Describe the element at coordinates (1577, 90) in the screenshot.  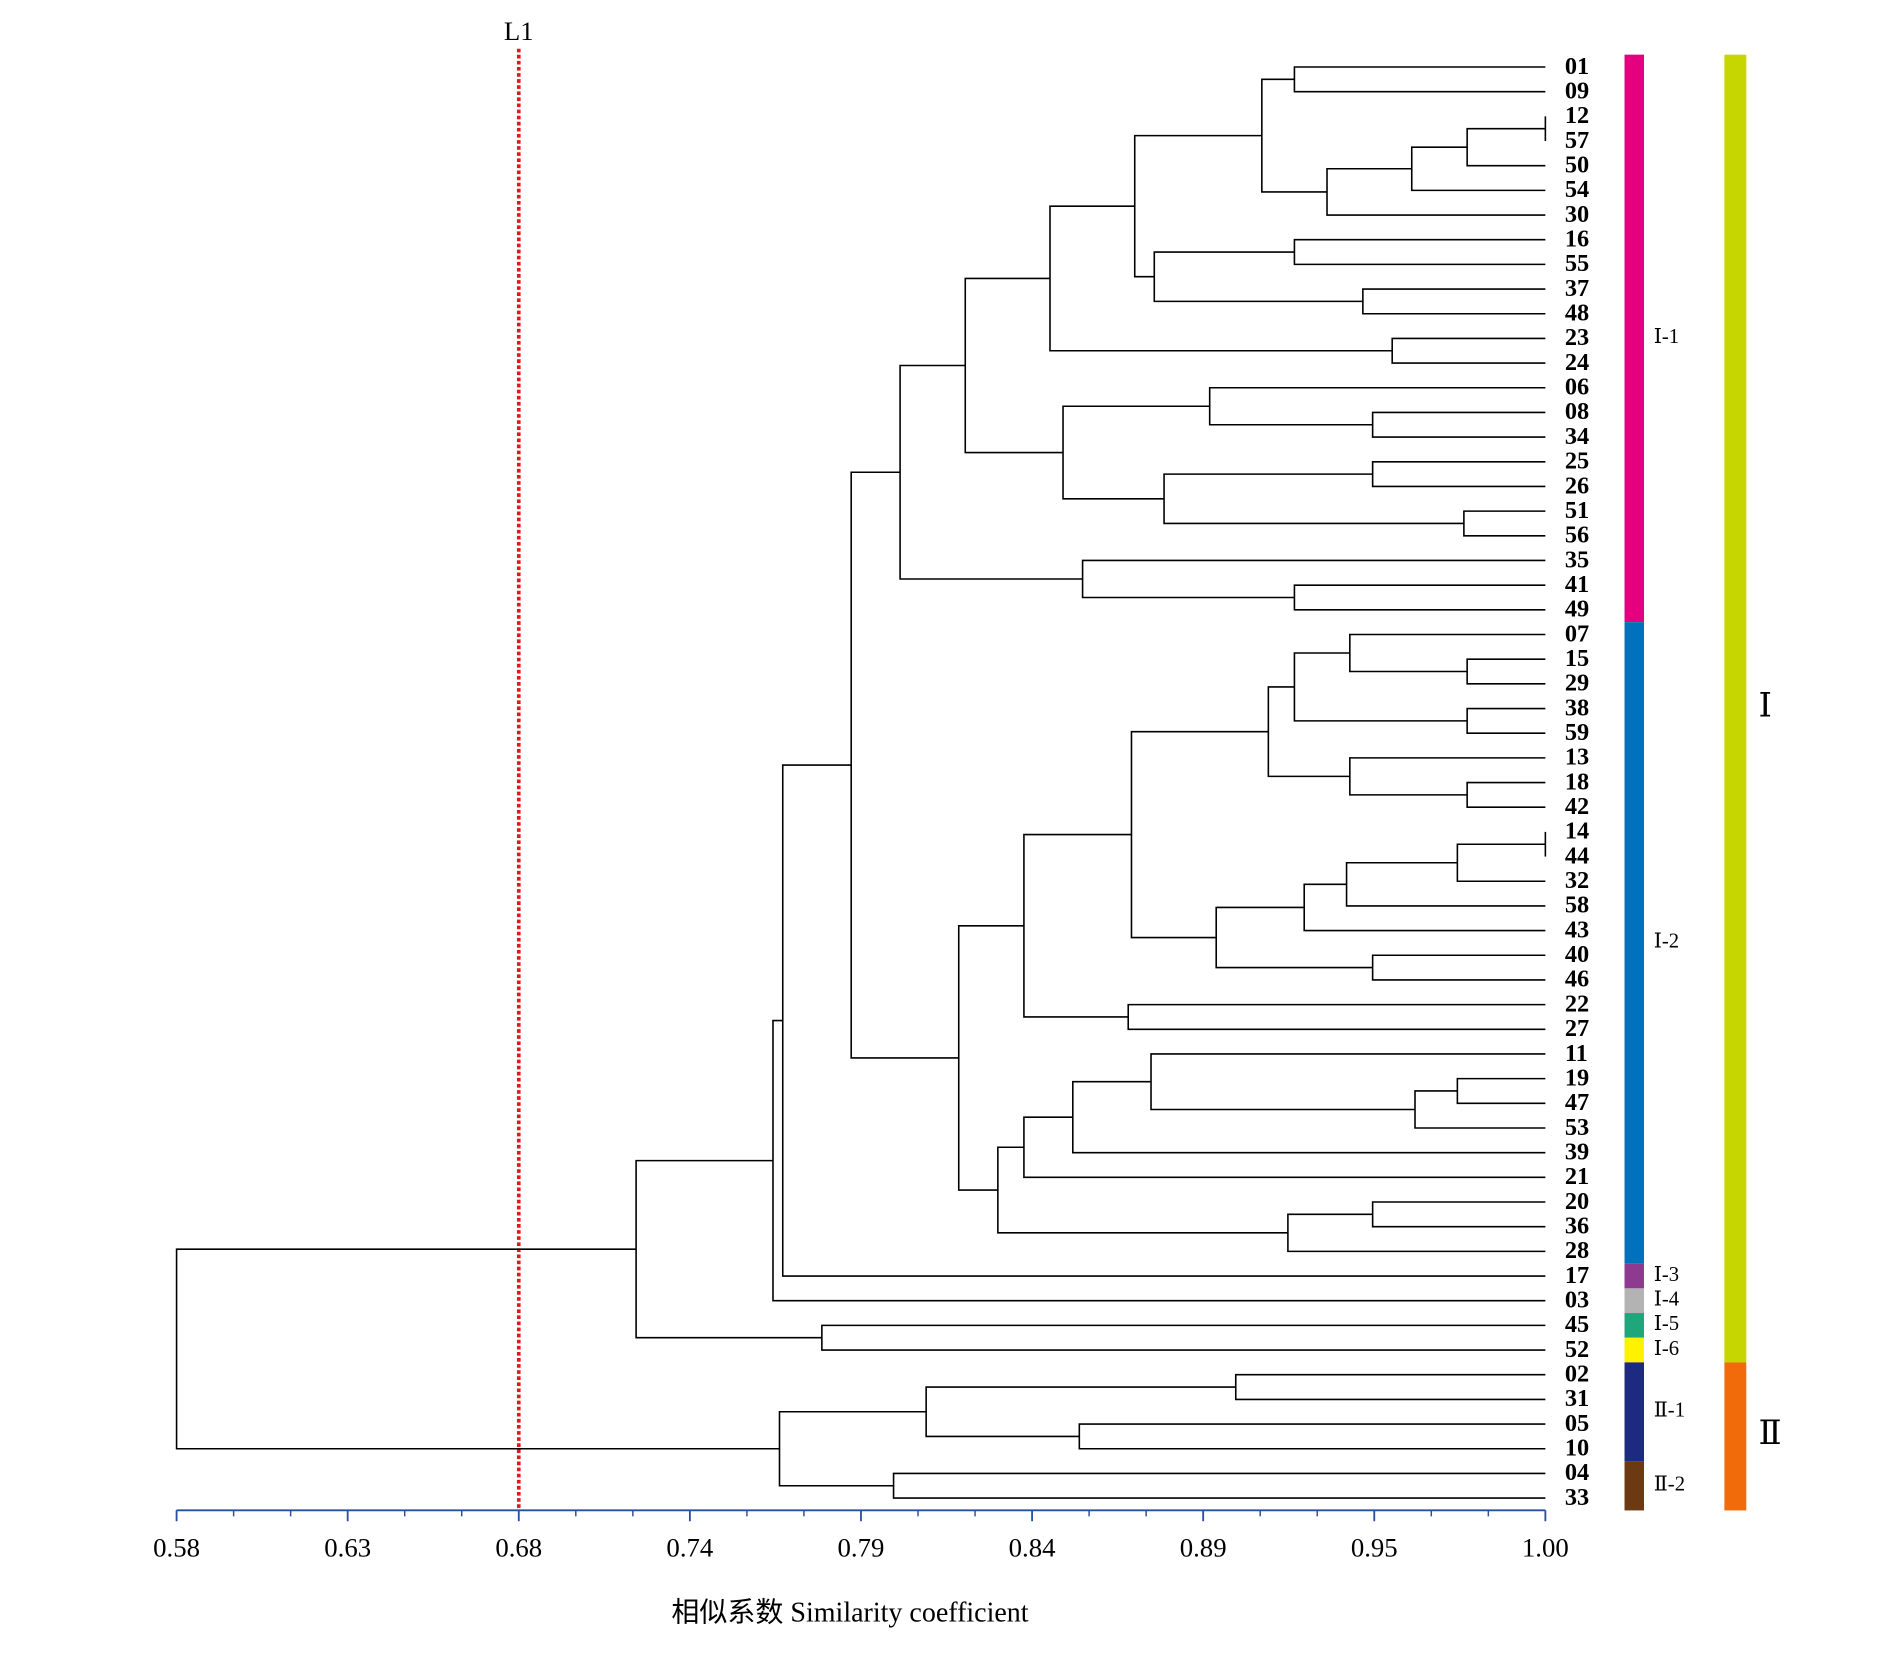
I see `leaf-label: 09` at that location.